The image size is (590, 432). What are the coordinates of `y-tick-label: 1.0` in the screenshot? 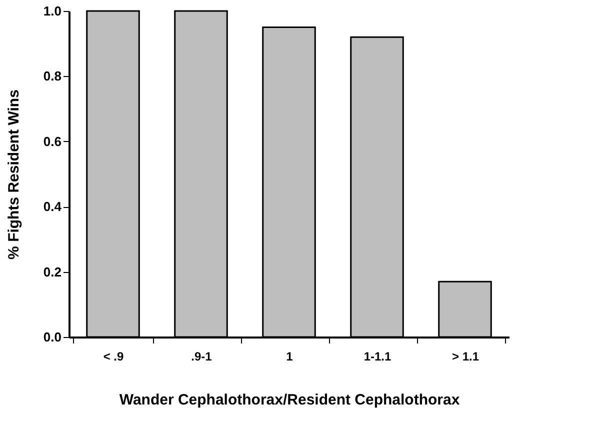 It's located at (52, 11).